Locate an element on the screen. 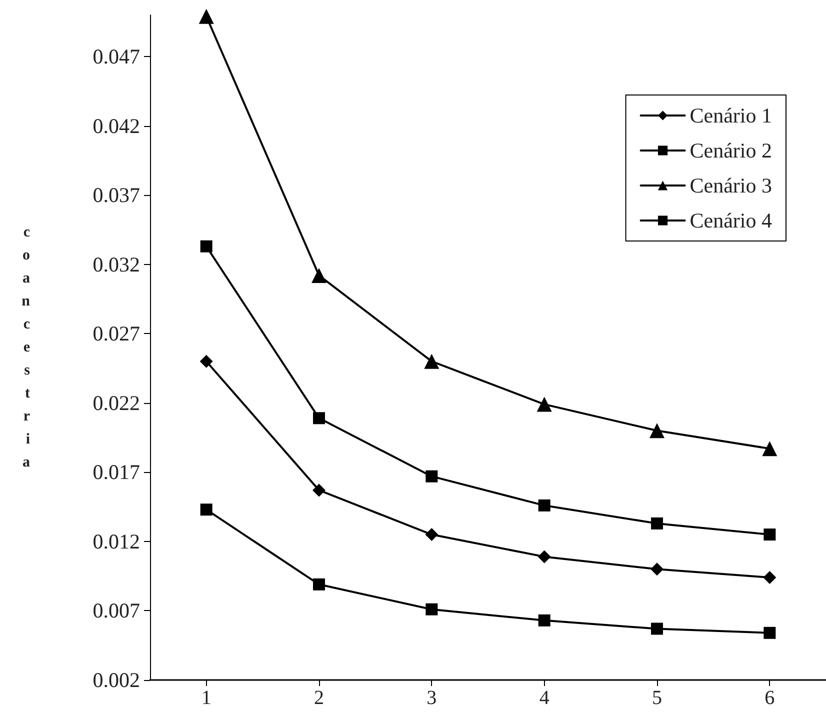 The width and height of the screenshot is (826, 713). y-tick-label: 0.017 is located at coordinates (116, 472).